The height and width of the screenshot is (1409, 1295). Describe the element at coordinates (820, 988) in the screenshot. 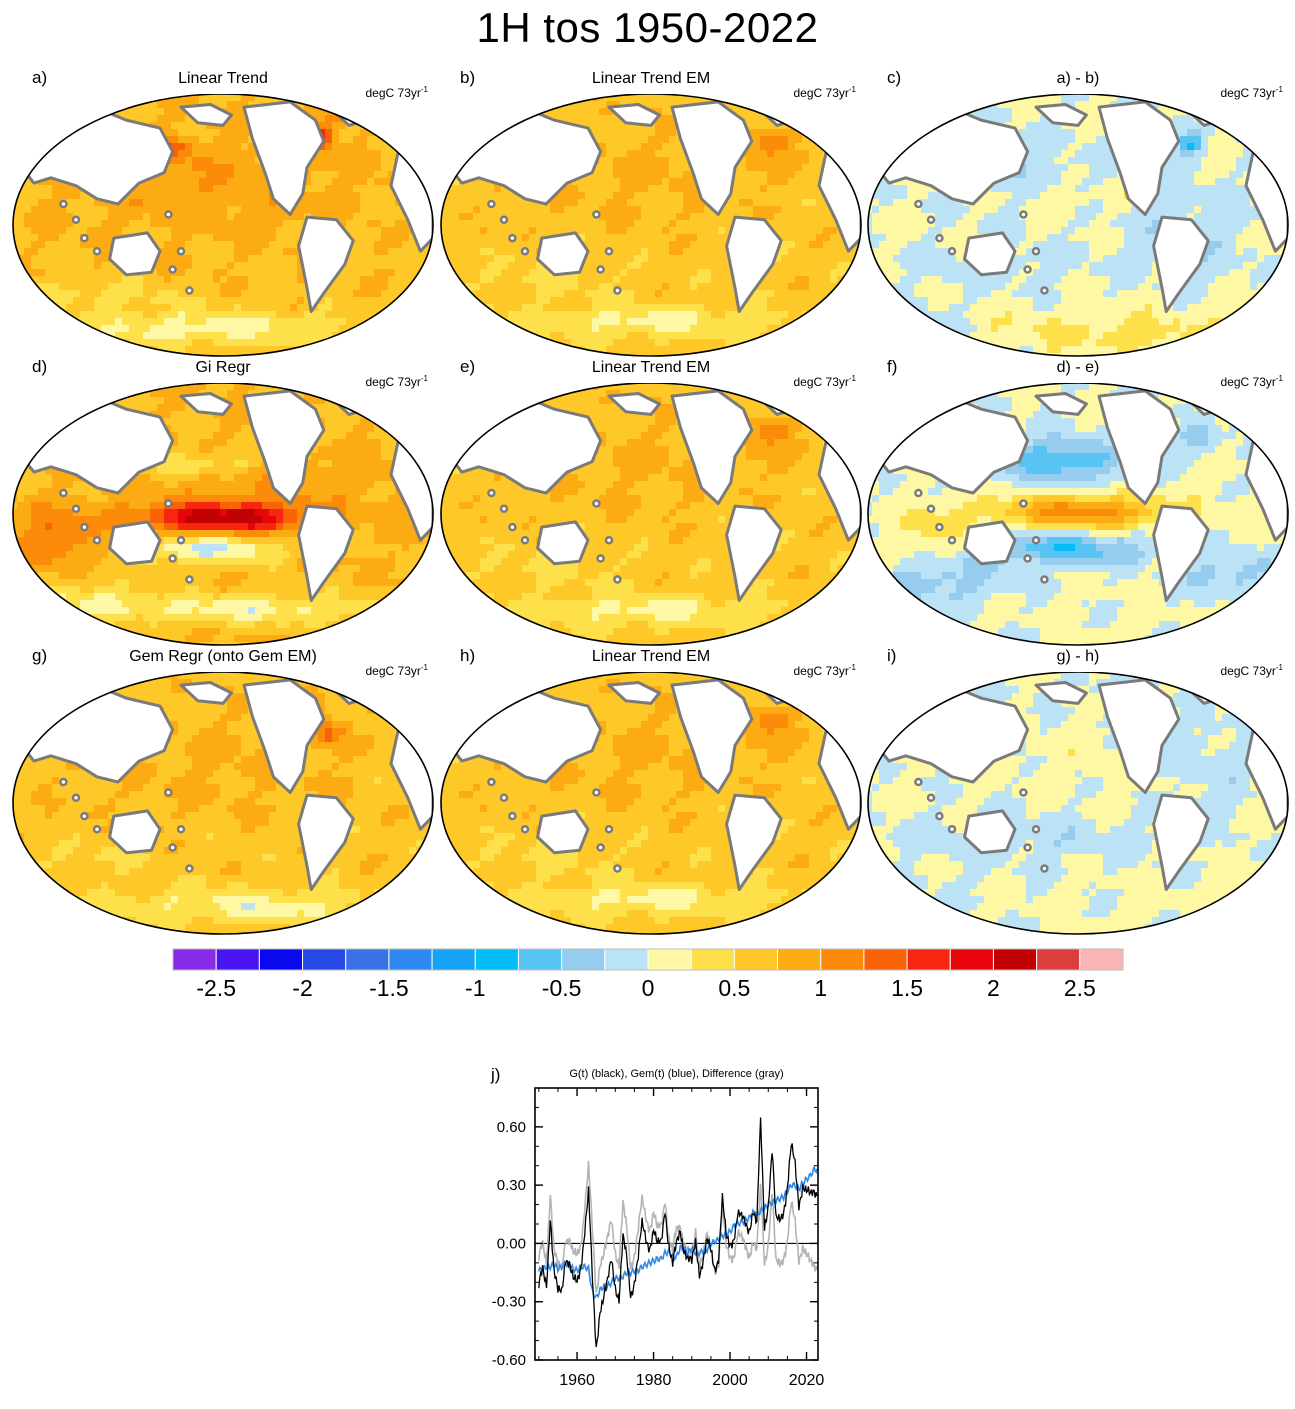

I see `colorbar-label: 1` at that location.